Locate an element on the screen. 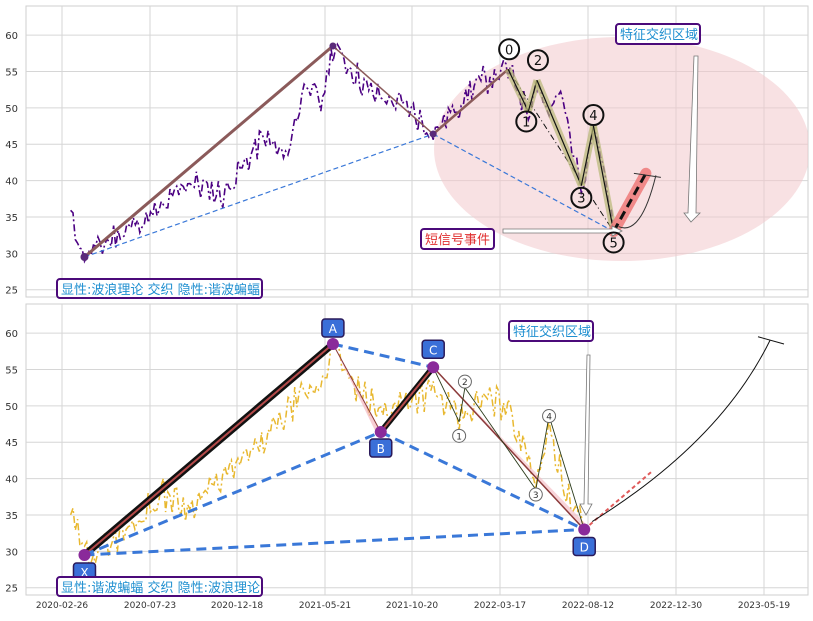 This screenshot has width=813, height=621. short-signal-label: 短信号事件 is located at coordinates (457, 240).